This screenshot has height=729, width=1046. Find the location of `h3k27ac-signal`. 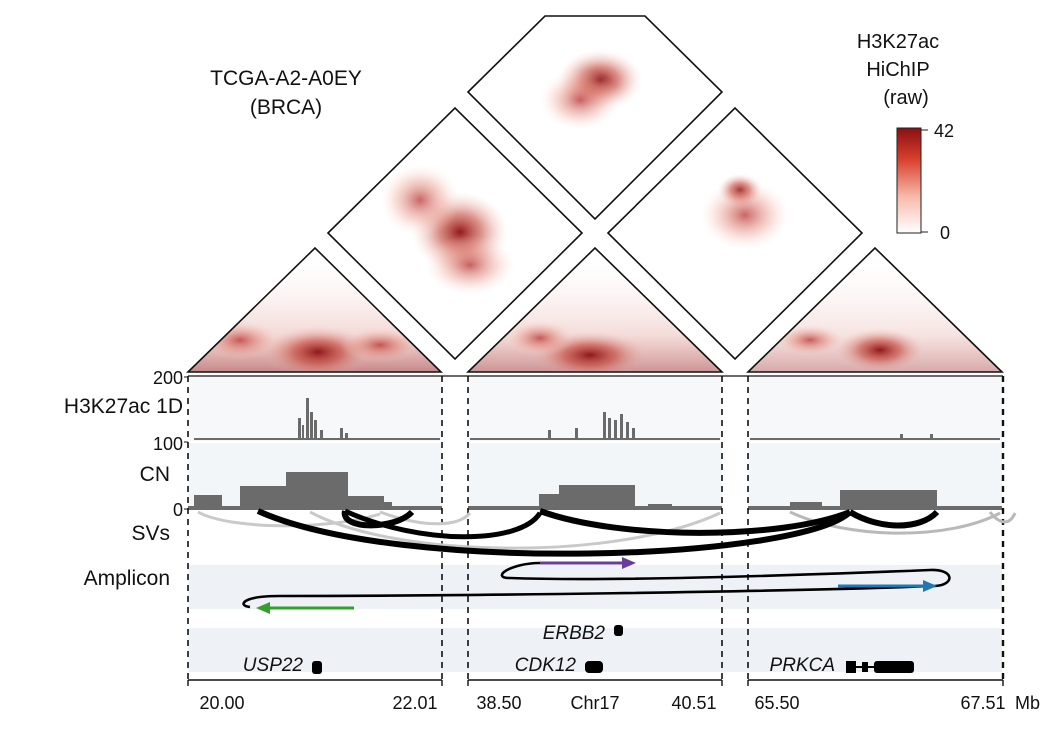

h3k27ac-signal is located at coordinates (597, 419).